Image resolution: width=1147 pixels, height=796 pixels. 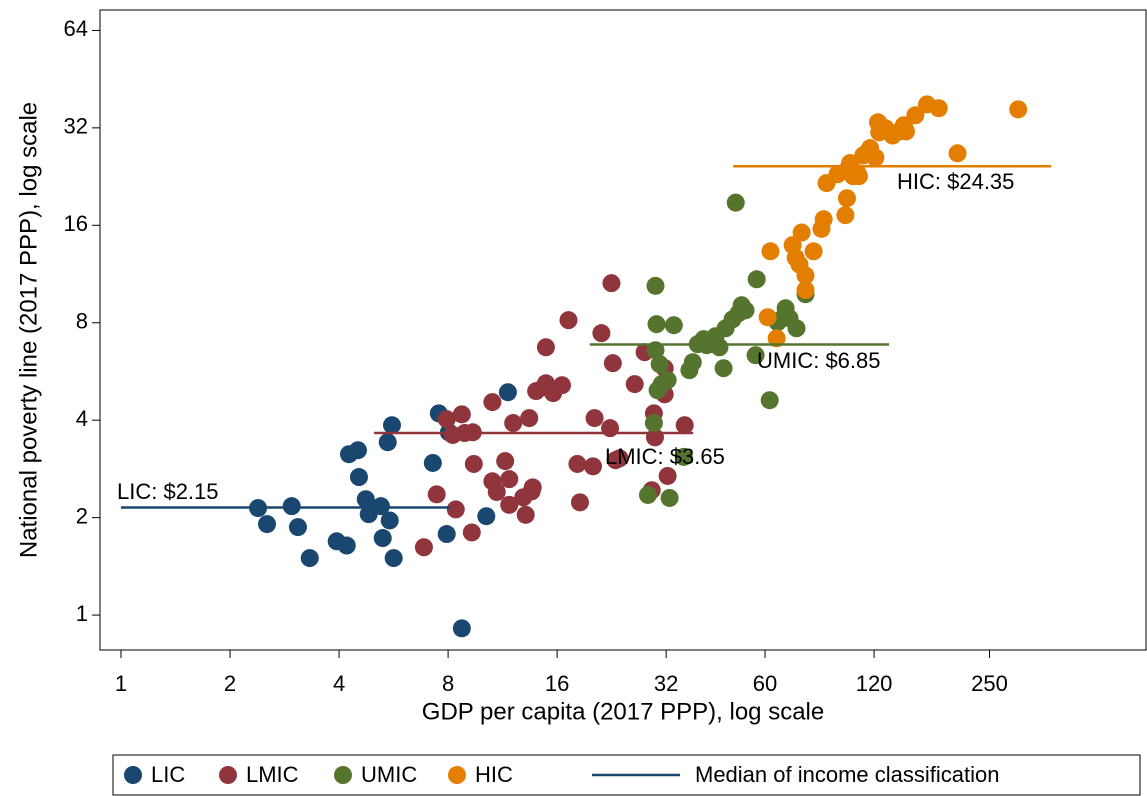 What do you see at coordinates (665, 456) in the screenshot?
I see `median-label: LMIC: $3.65` at bounding box center [665, 456].